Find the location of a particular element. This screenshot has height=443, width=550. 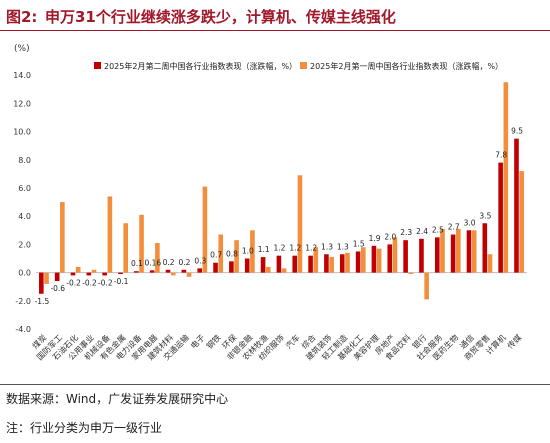

figure-label: 图2: is located at coordinates (22, 17).